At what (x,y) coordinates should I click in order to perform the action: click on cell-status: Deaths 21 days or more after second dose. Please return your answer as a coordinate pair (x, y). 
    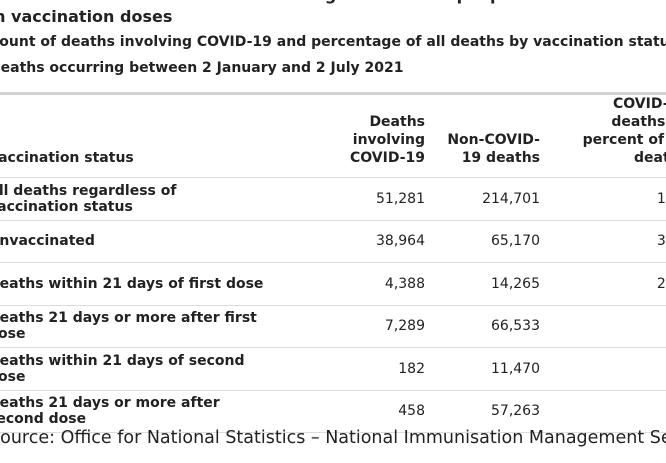
    Looking at the image, I should click on (135, 411).